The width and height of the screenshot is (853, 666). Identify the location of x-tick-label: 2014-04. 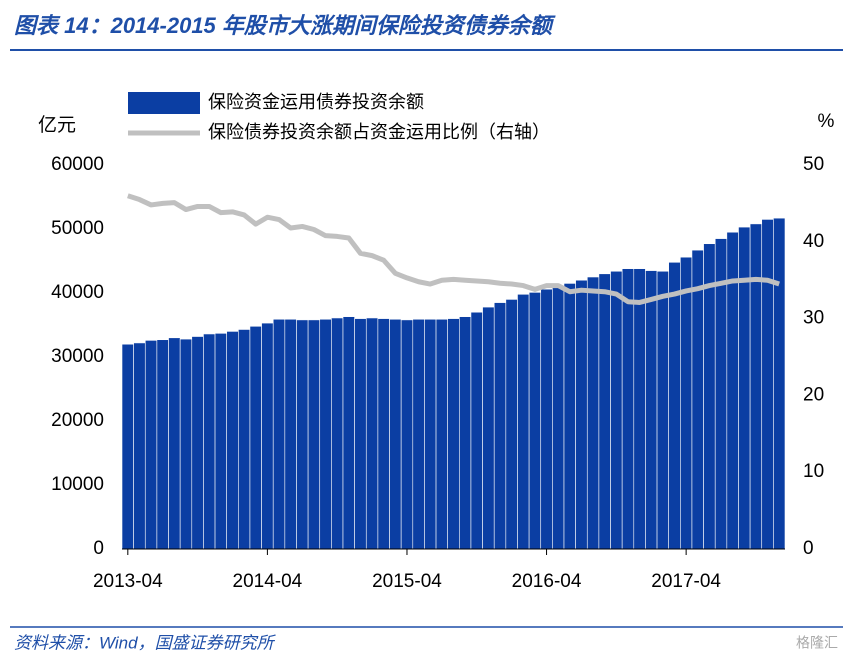
(268, 581).